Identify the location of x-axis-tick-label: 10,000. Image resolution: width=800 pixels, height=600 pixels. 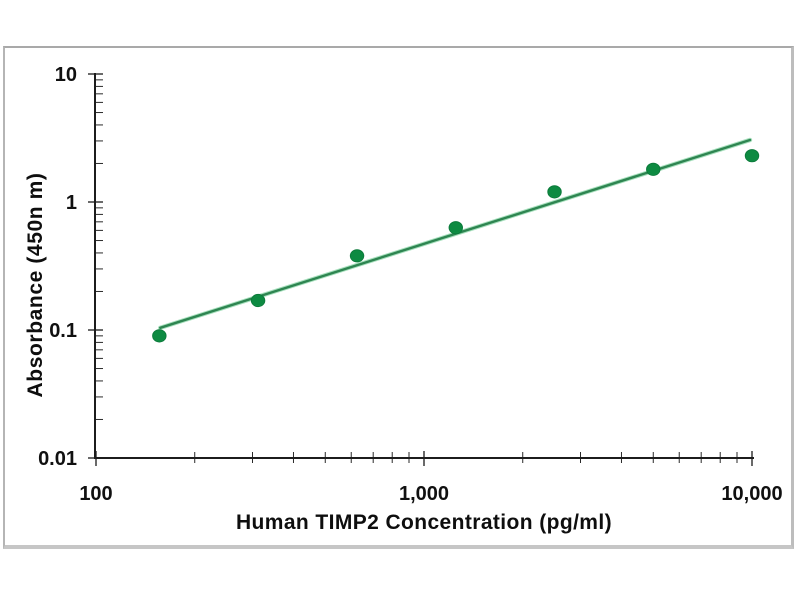
(751, 494).